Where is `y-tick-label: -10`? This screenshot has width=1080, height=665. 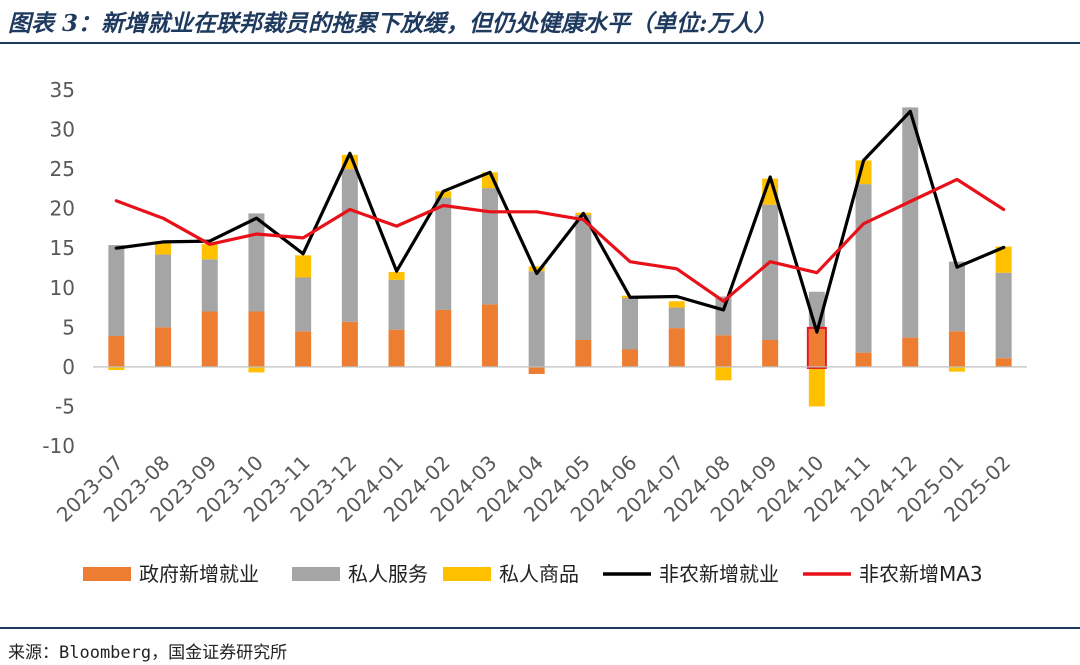 y-tick-label: -10 is located at coordinates (58, 446).